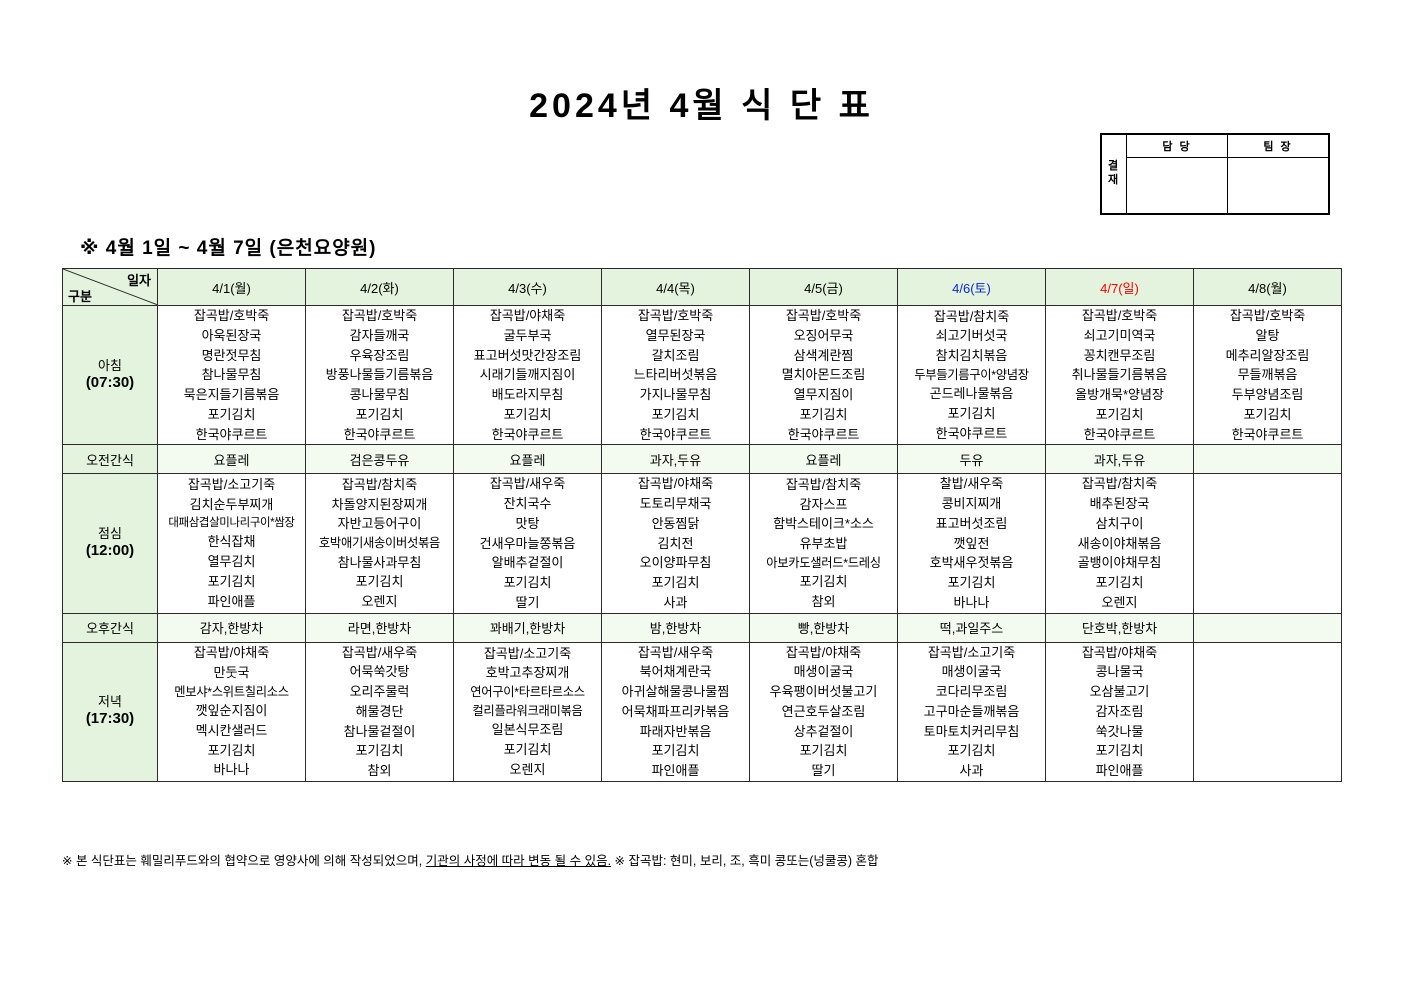  Describe the element at coordinates (971, 652) in the screenshot. I see `dish-item: 잡곡밥/소고기죽` at that location.